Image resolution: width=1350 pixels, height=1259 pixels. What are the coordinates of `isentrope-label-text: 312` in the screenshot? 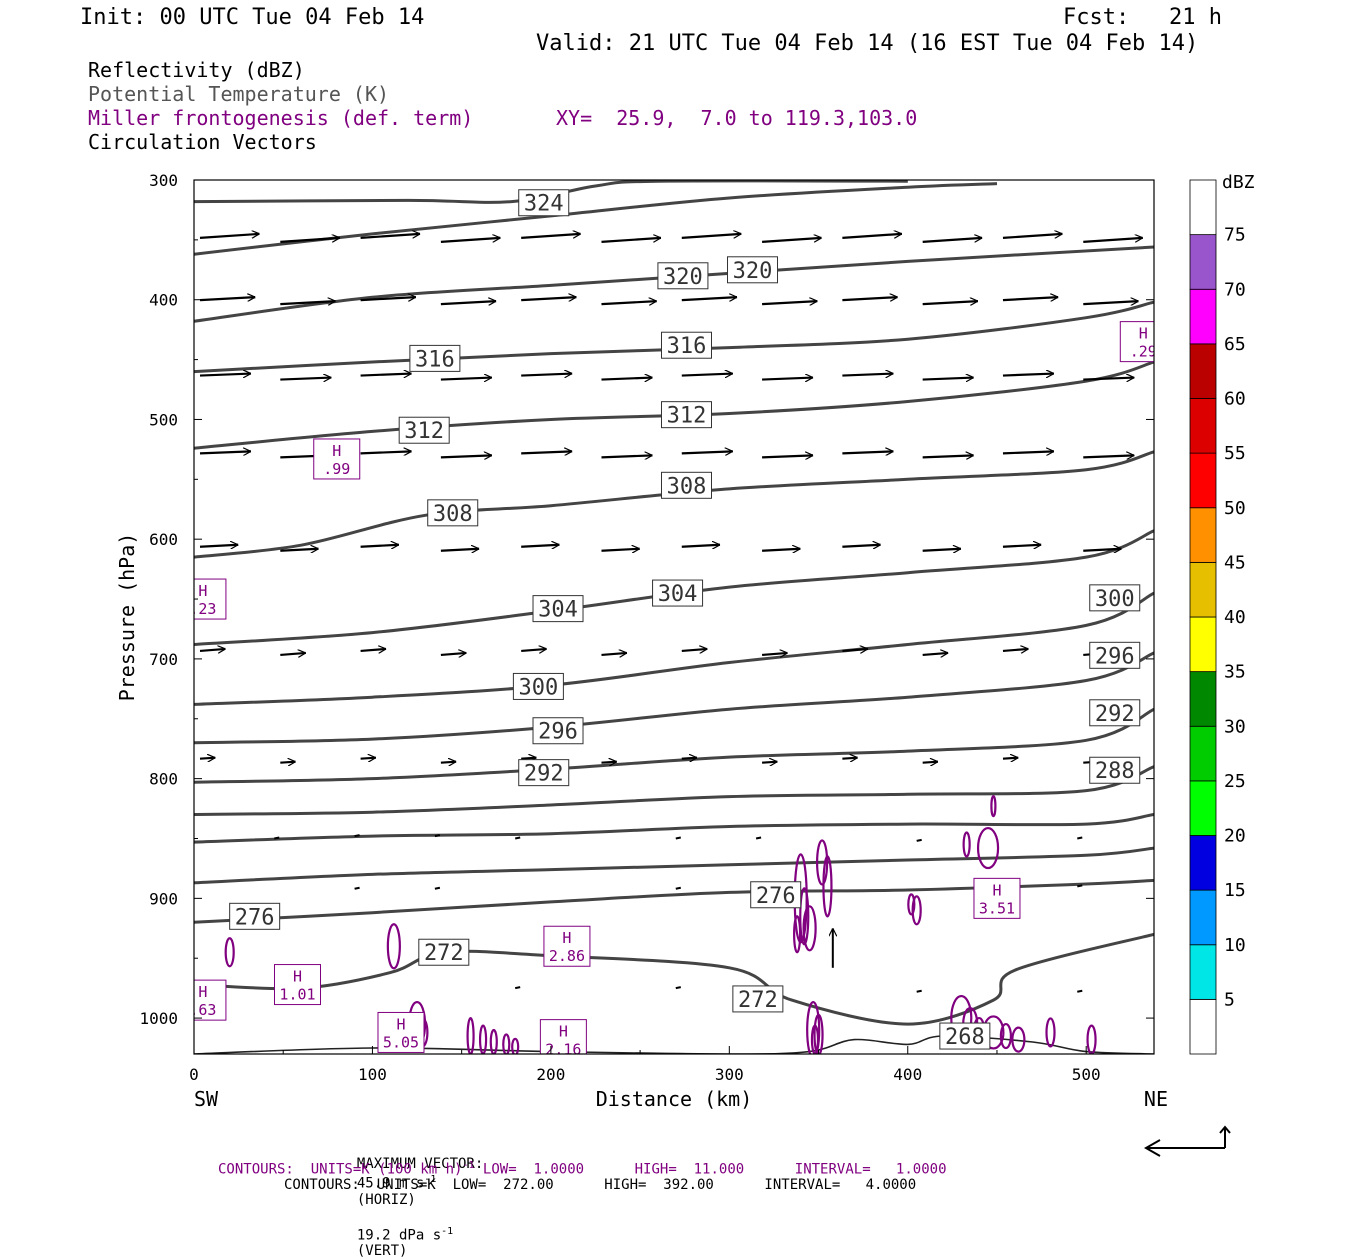 It's located at (424, 431).